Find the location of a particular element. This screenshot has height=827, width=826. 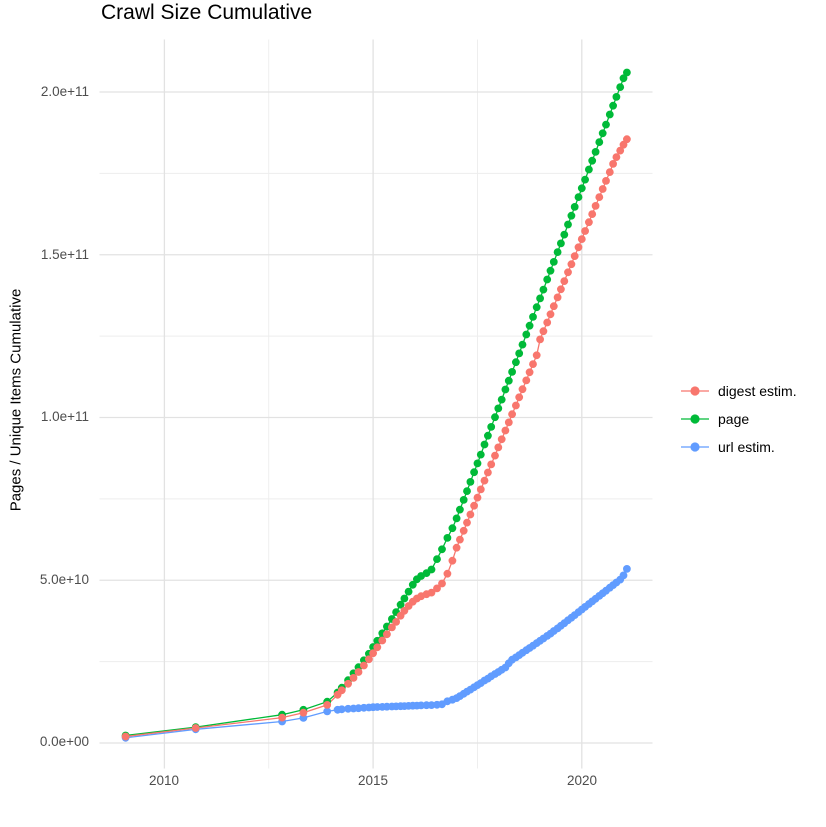

legend-item-digest-estim: digest estim. is located at coordinates (739, 391).